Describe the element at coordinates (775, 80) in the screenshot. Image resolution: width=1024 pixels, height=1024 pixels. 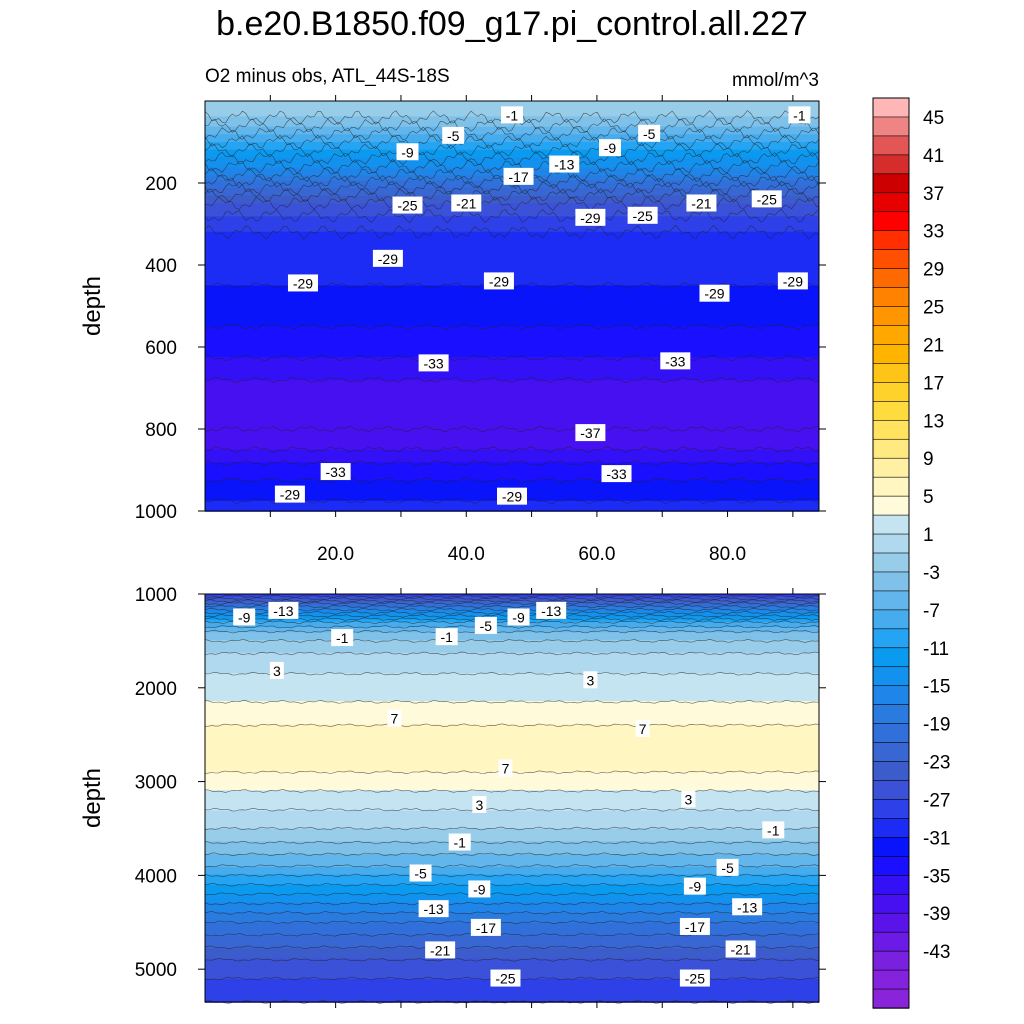
I see `units-label: mmol/m^3` at that location.